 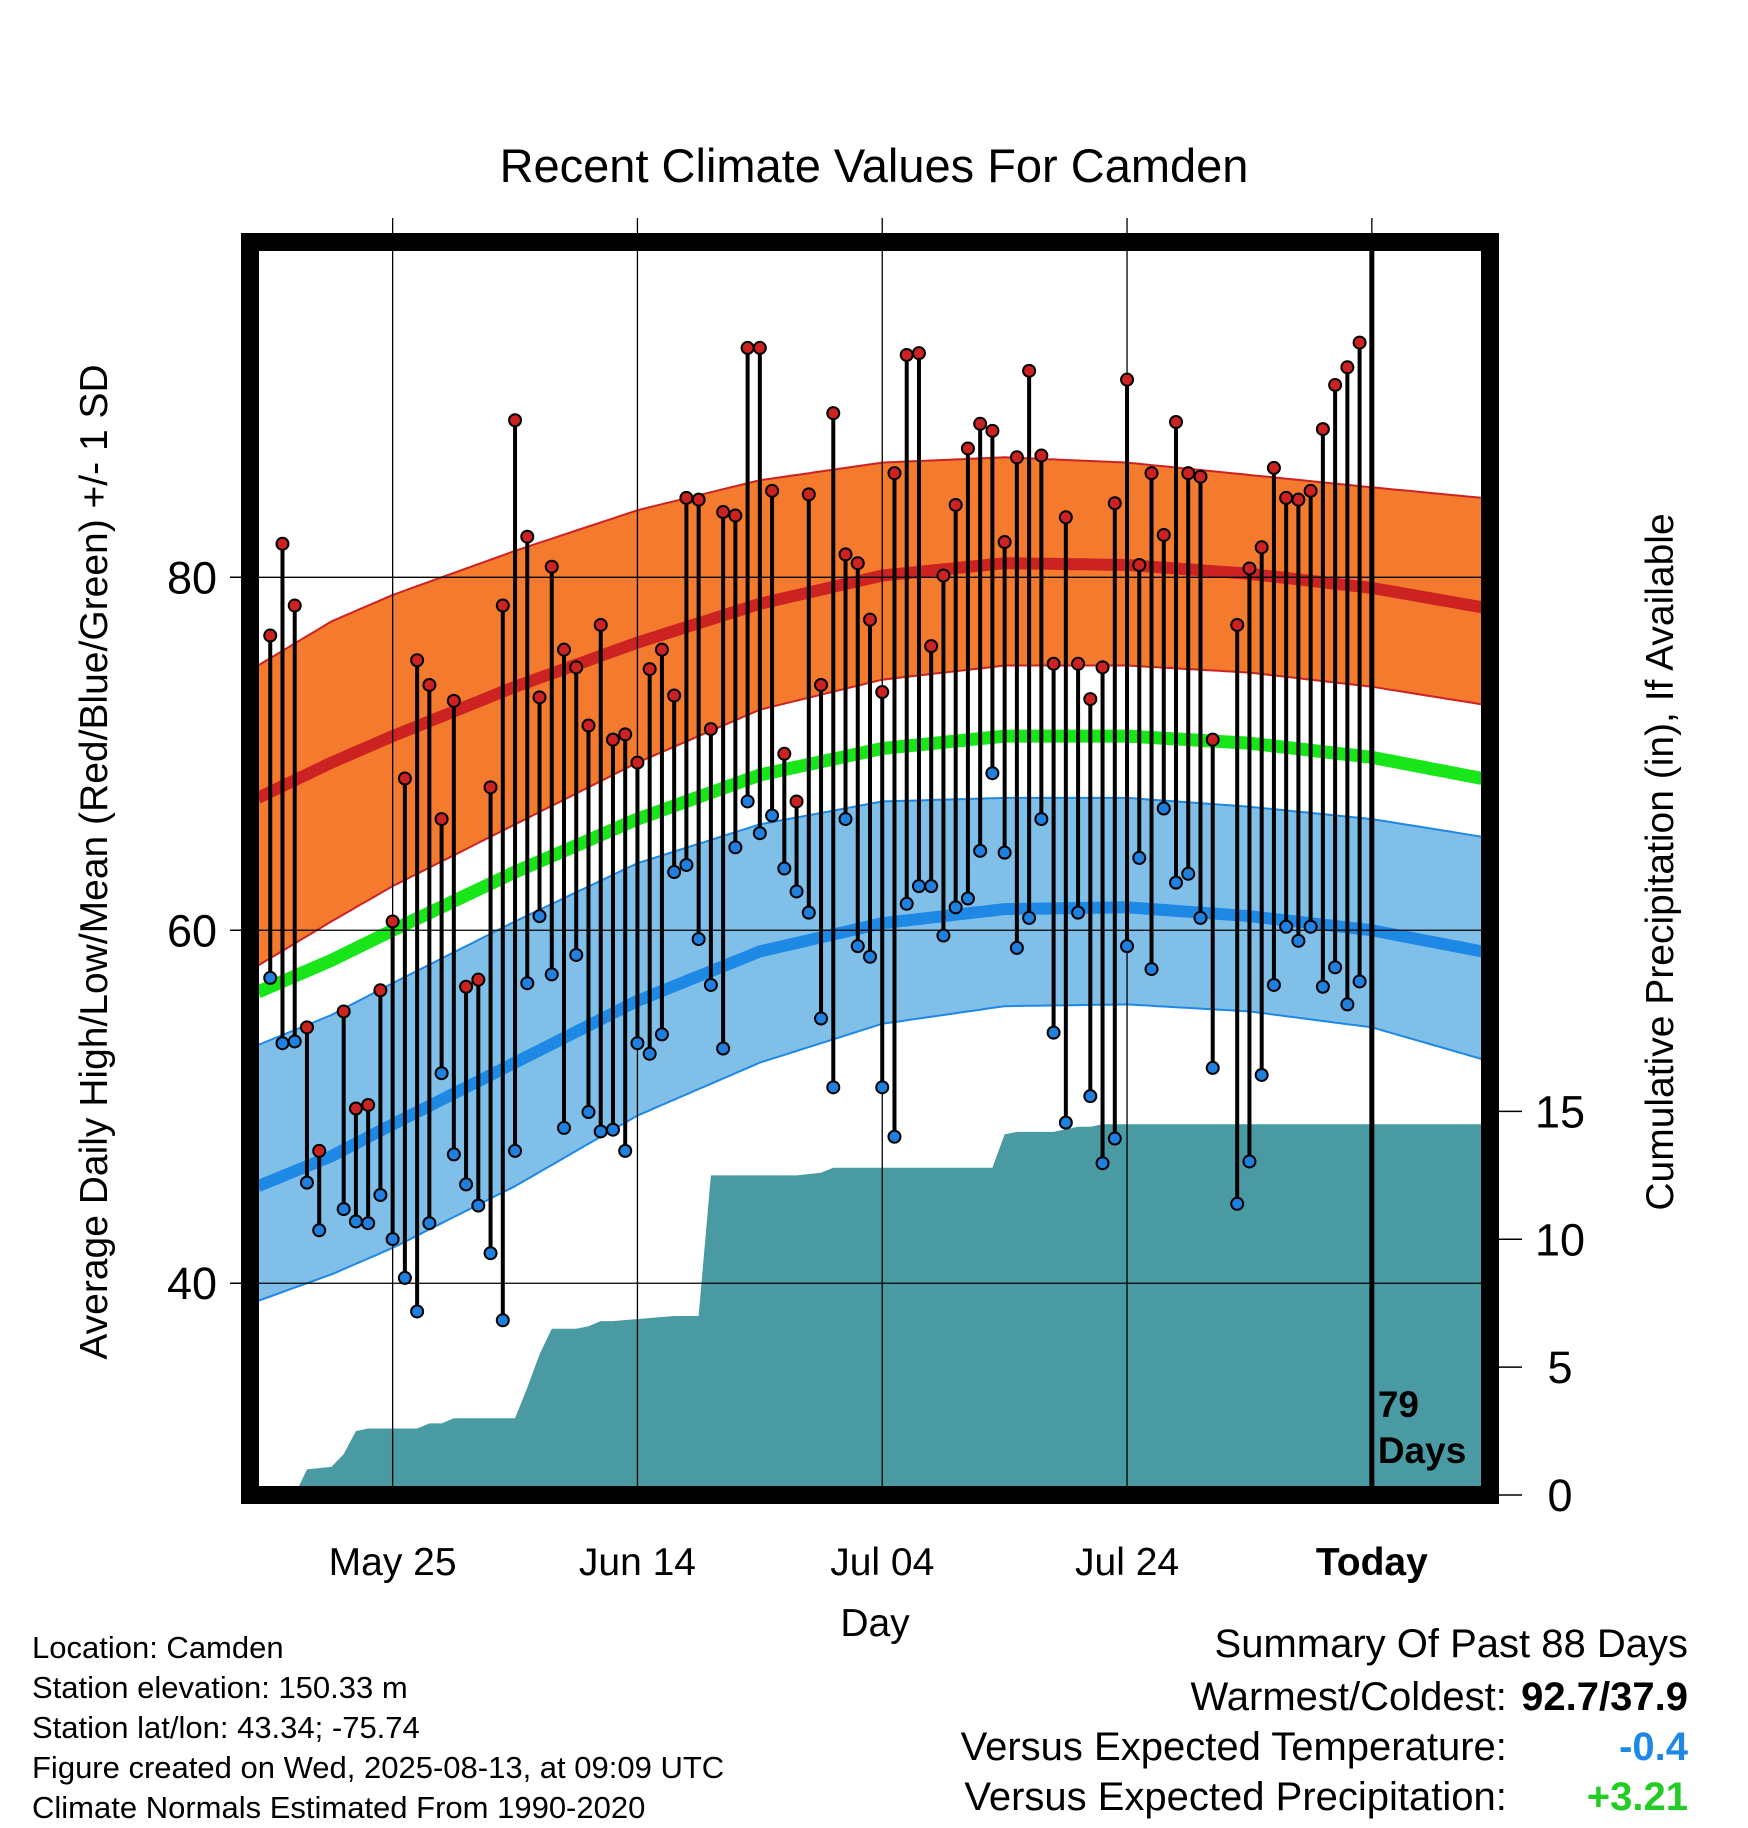 I want to click on summary-precipitation: Versus Expected Precipitation: +3.21, so click(x=1326, y=1797).